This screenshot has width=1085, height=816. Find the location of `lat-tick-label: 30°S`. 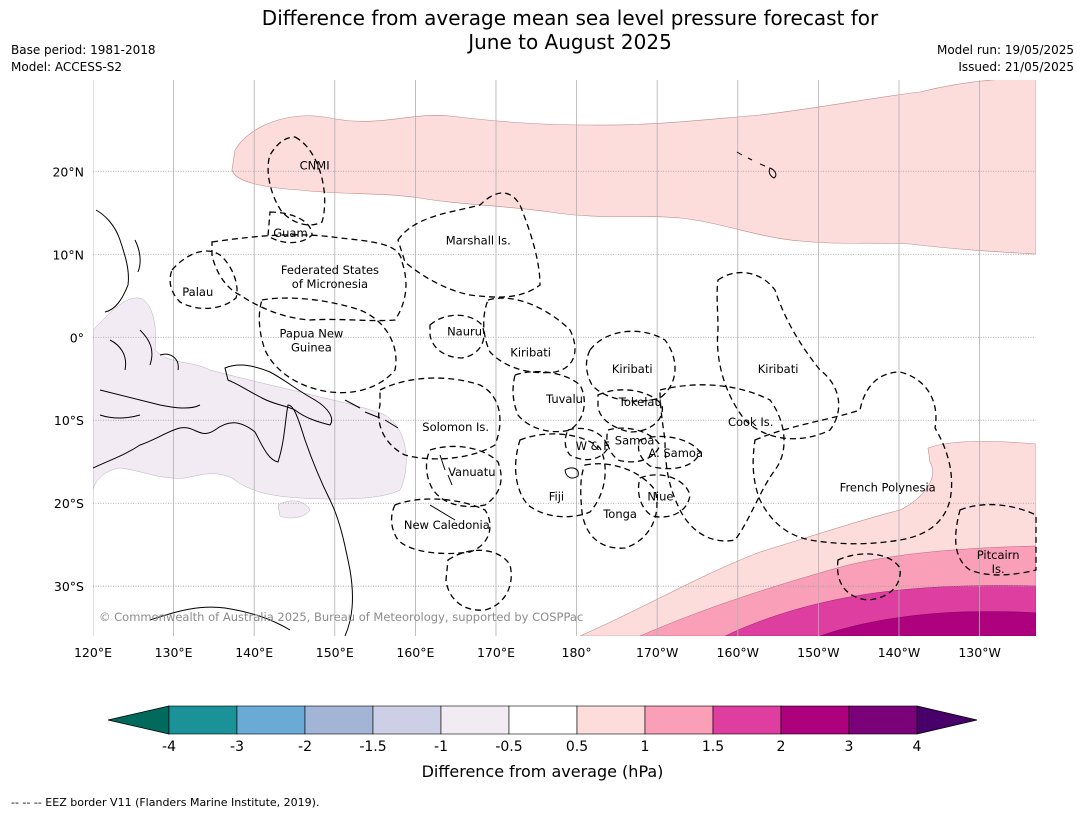

lat-tick-label: 30°S is located at coordinates (69, 586).